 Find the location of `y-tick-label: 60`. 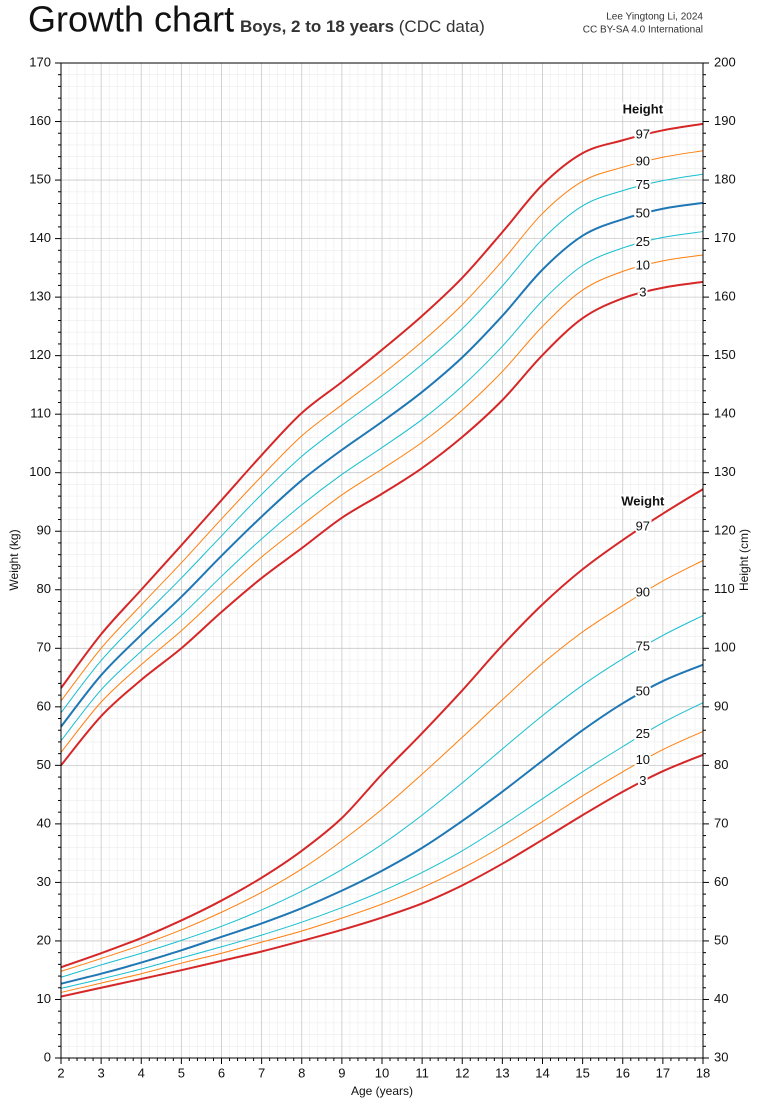

y-tick-label: 60 is located at coordinates (44, 705).